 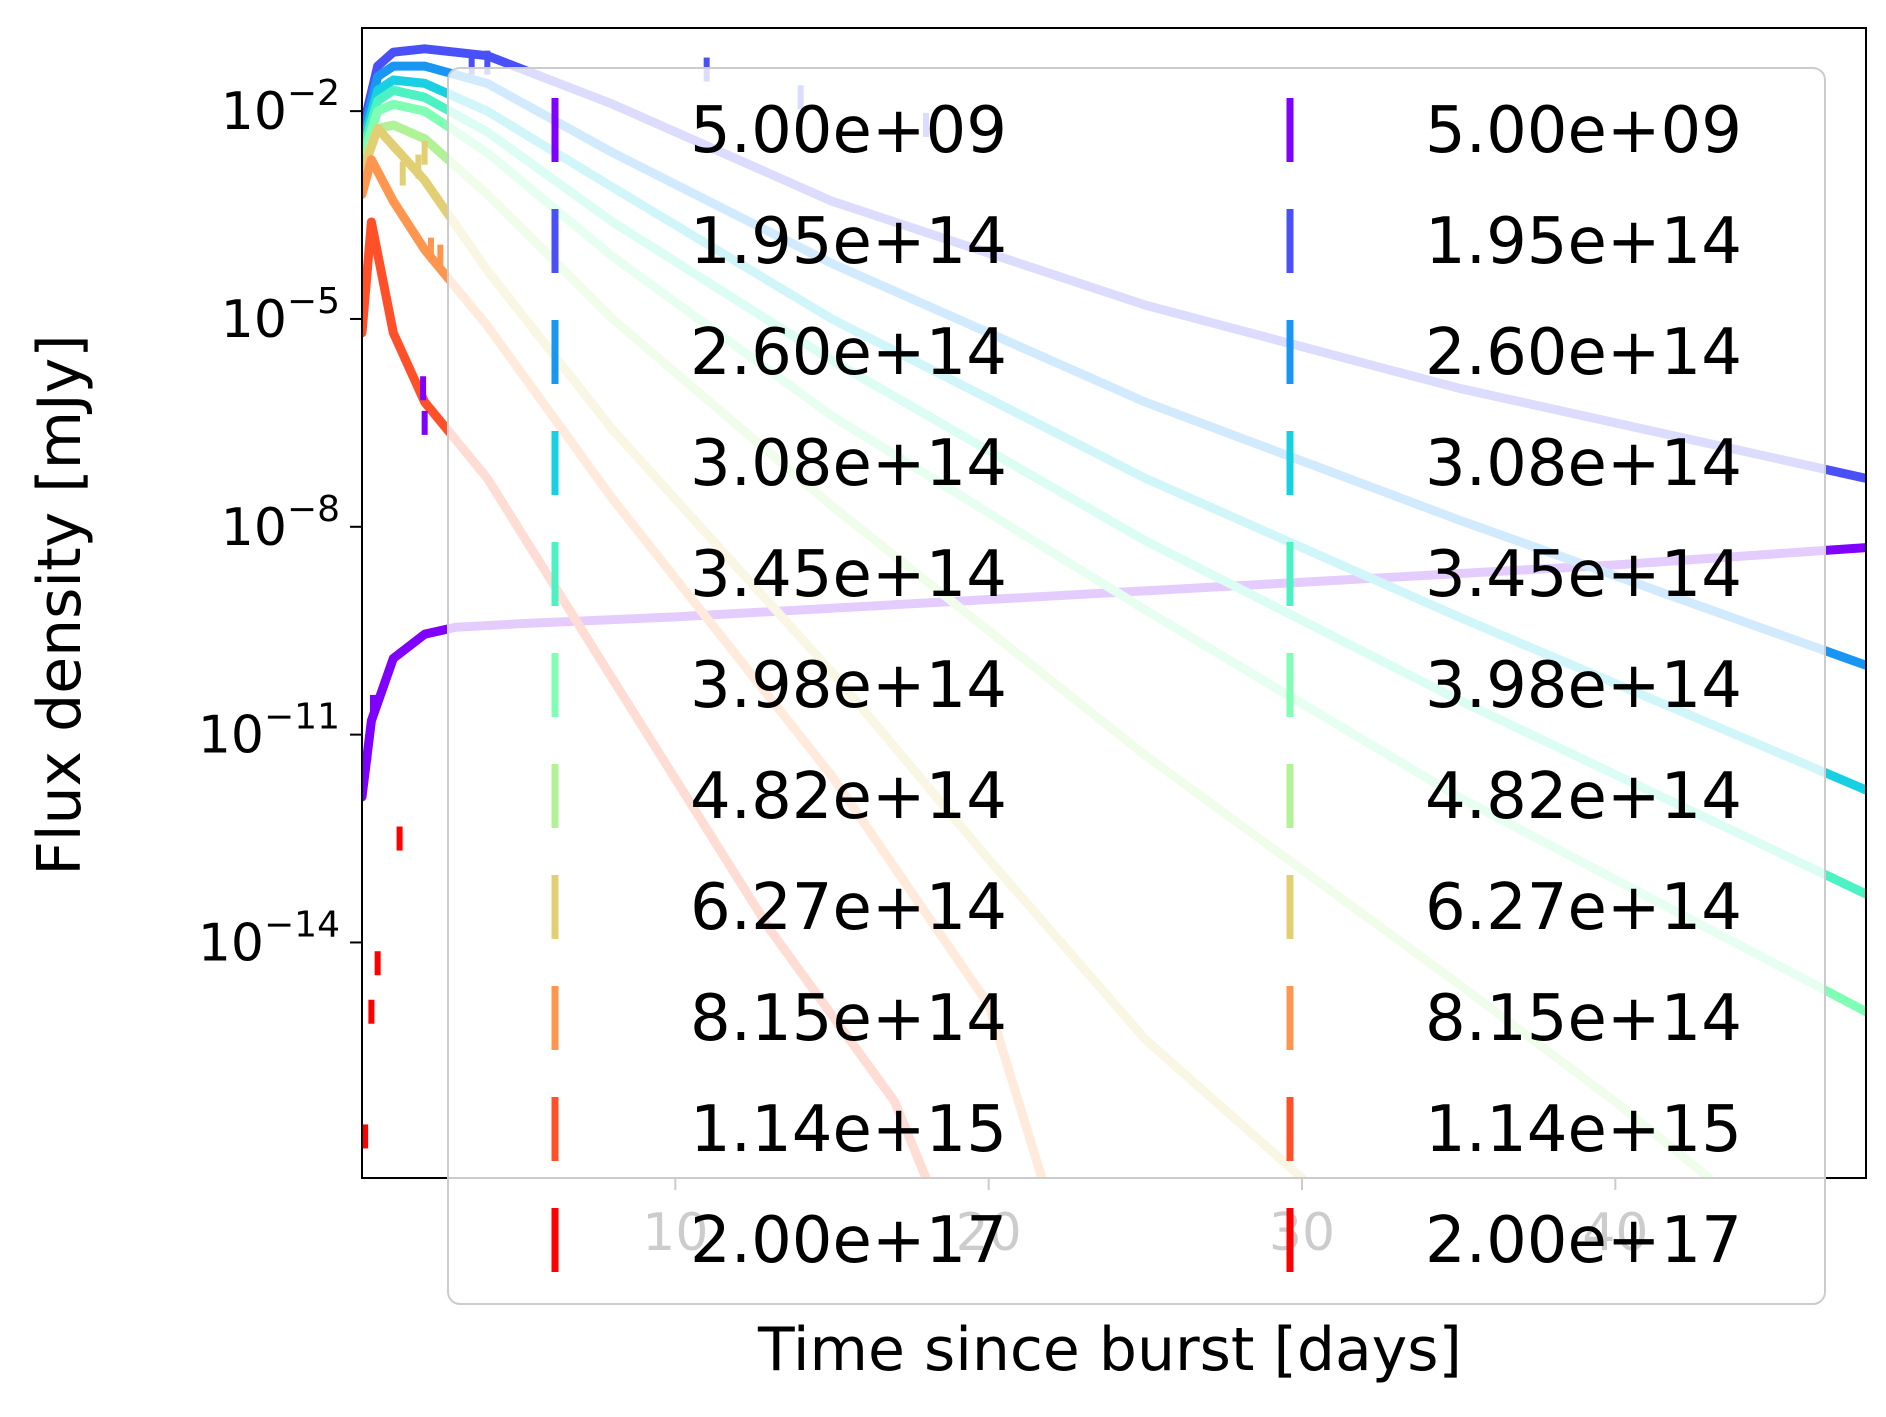 I want to click on y-tick-label: 10⁻⁸, so click(x=280, y=523).